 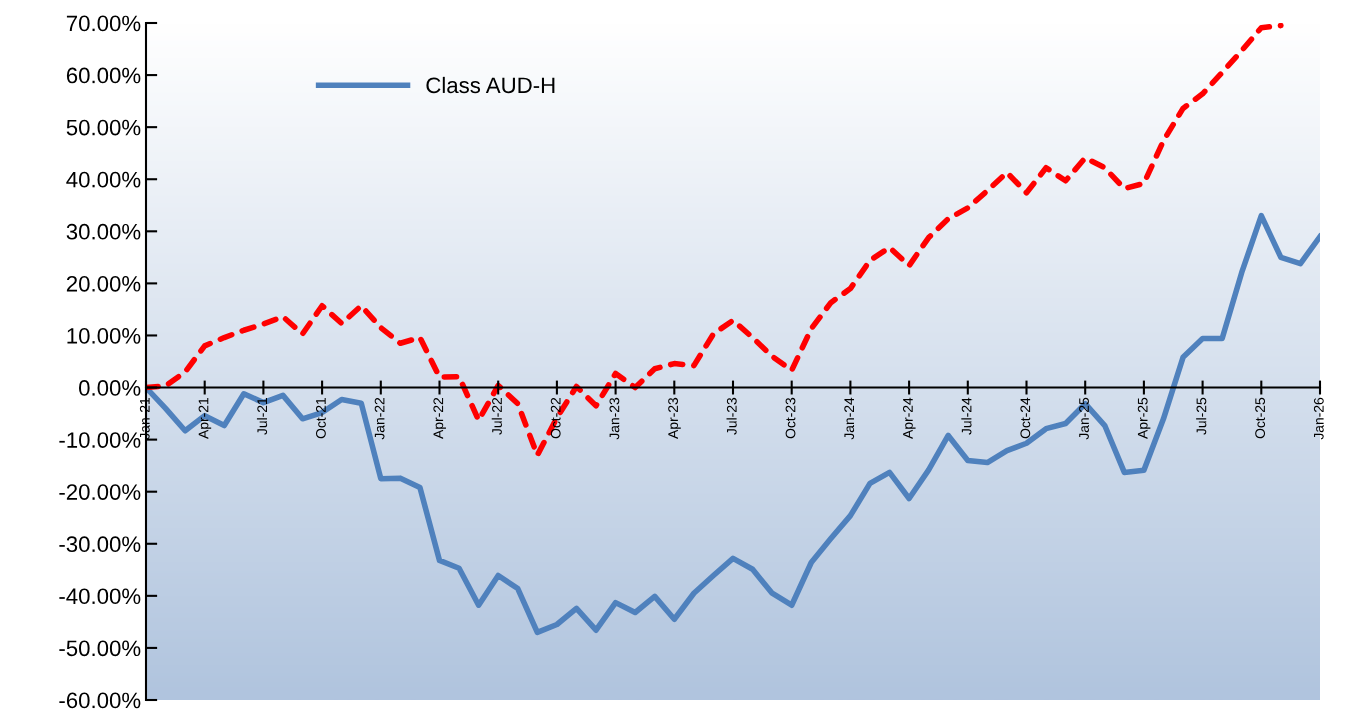 What do you see at coordinates (1144, 418) in the screenshot?
I see `x-tick-label: Apr-25` at bounding box center [1144, 418].